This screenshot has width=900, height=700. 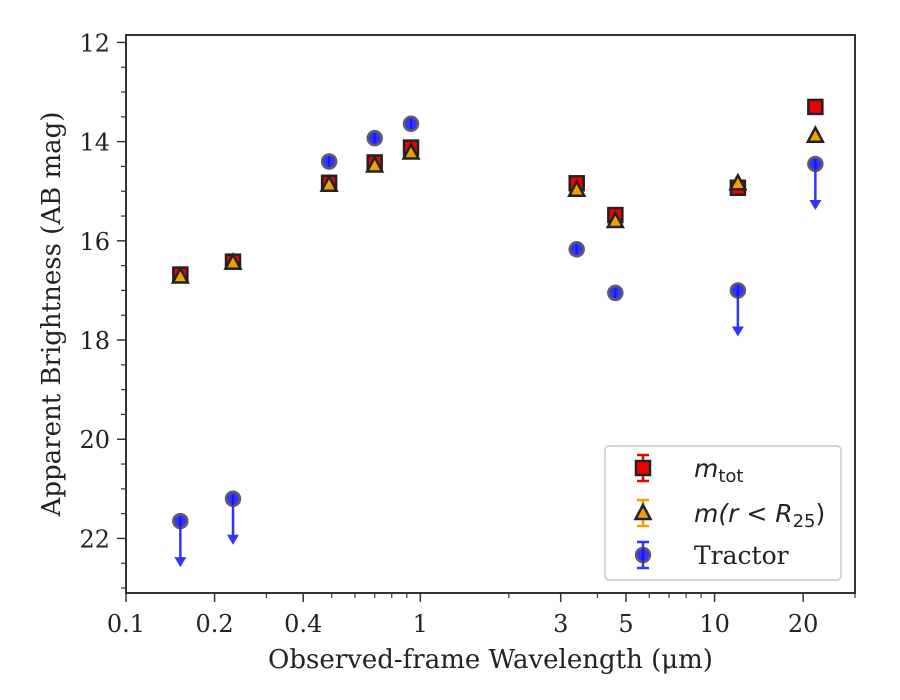 I want to click on y-tick-label: 22, so click(x=94, y=539).